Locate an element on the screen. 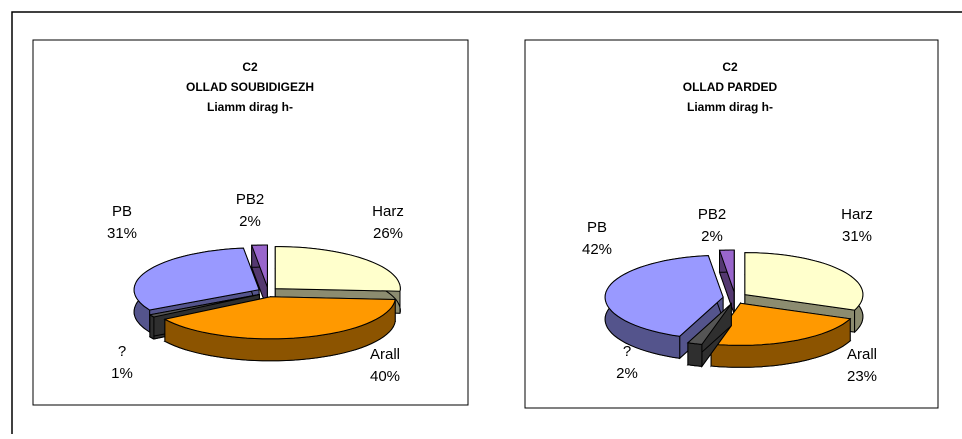 The image size is (962, 439). slice-value-label: 23% is located at coordinates (862, 376).